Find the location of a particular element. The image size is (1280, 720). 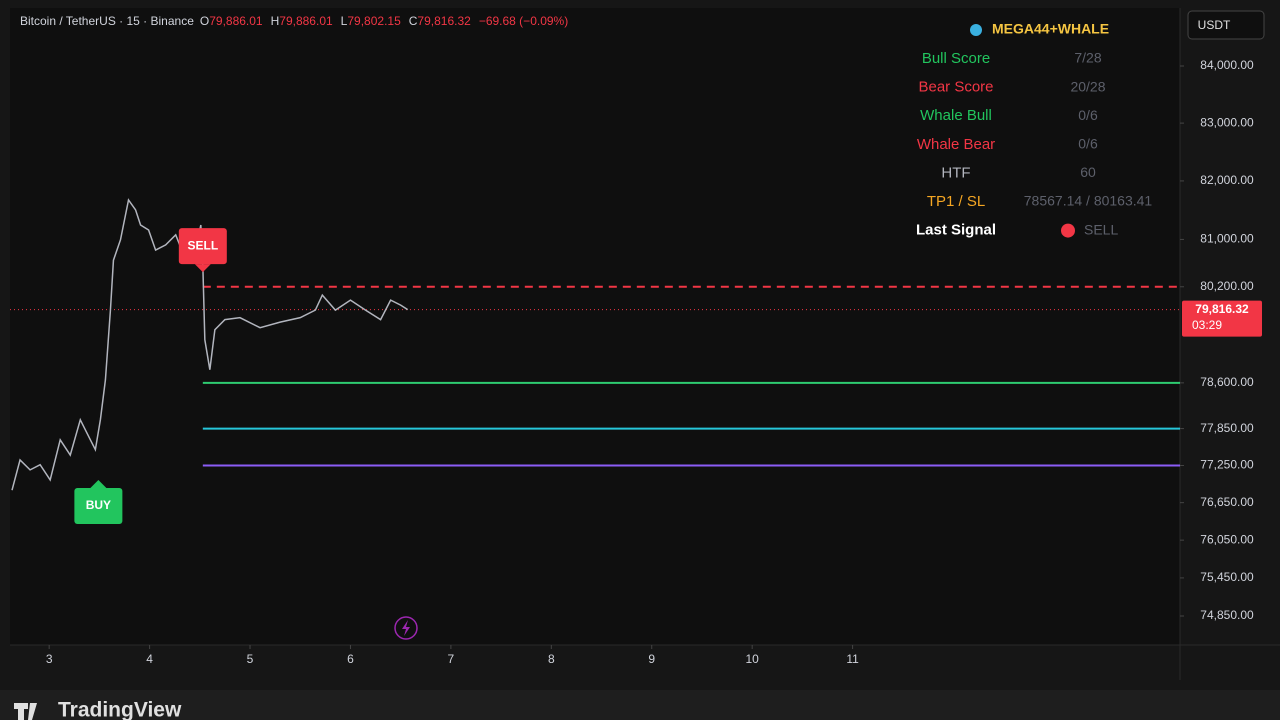

panel-label: Whale Bear is located at coordinates (956, 144).